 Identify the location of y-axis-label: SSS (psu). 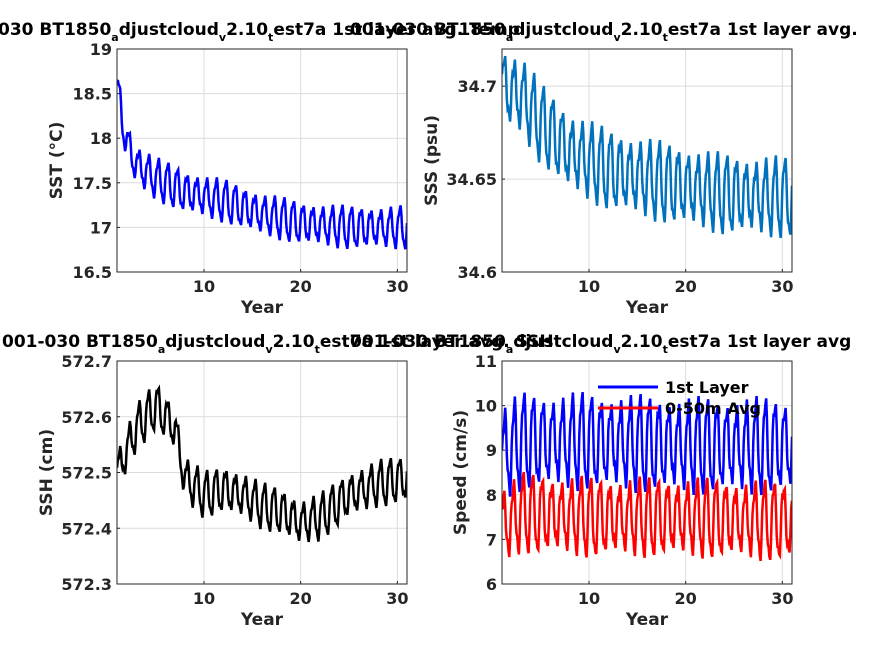
(432, 160).